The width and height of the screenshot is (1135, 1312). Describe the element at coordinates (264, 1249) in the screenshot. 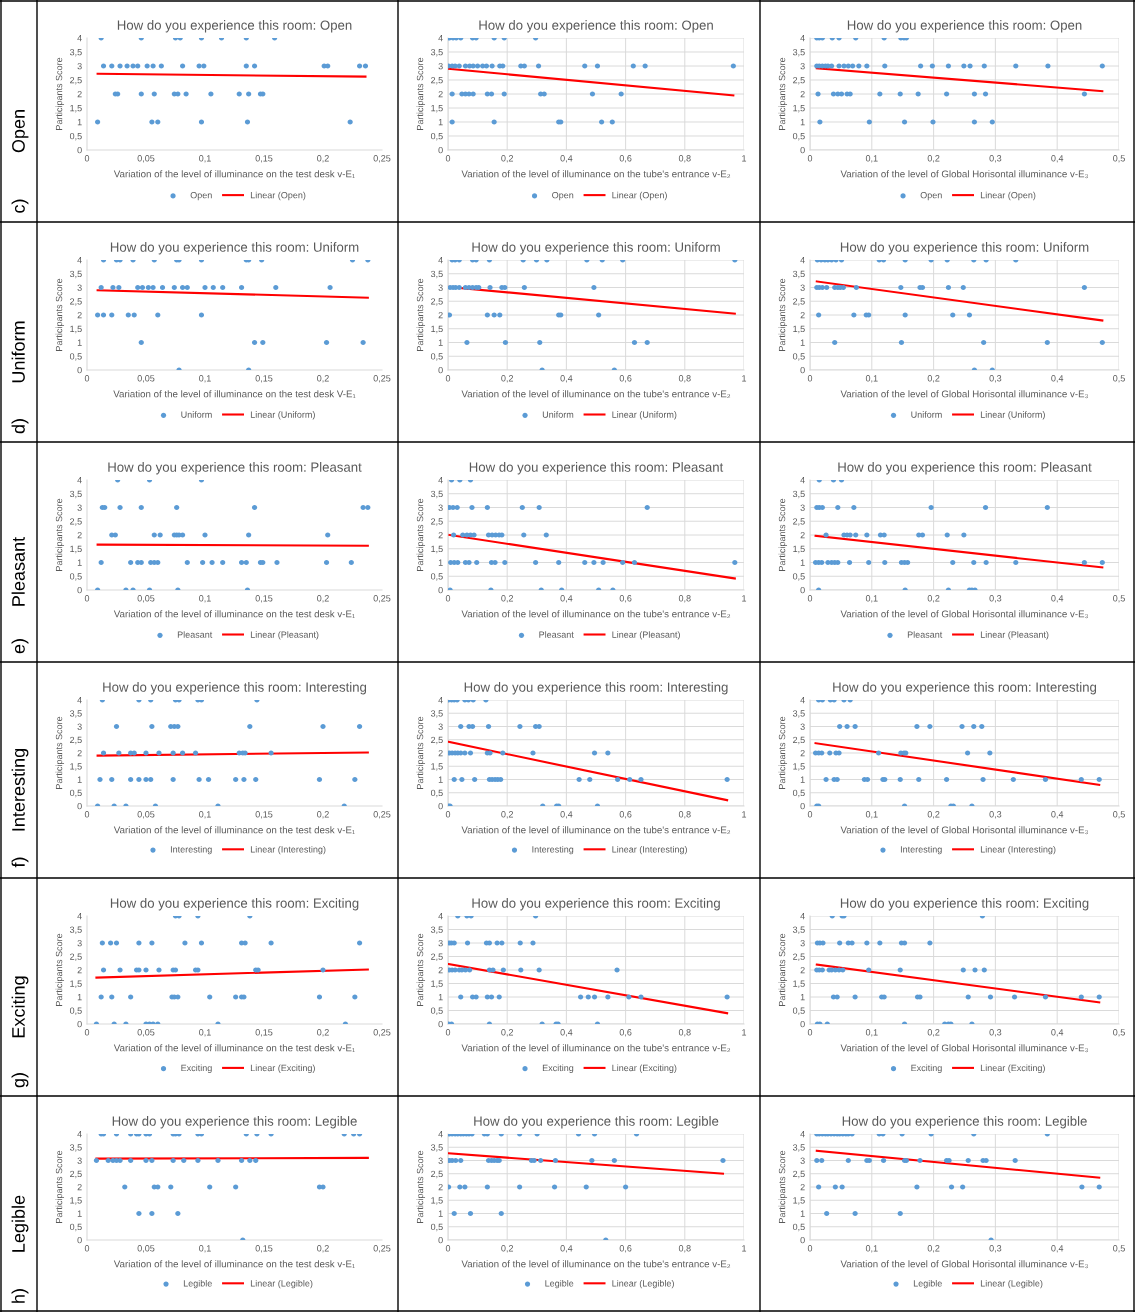

I see `x-tick-label: 0,15` at that location.